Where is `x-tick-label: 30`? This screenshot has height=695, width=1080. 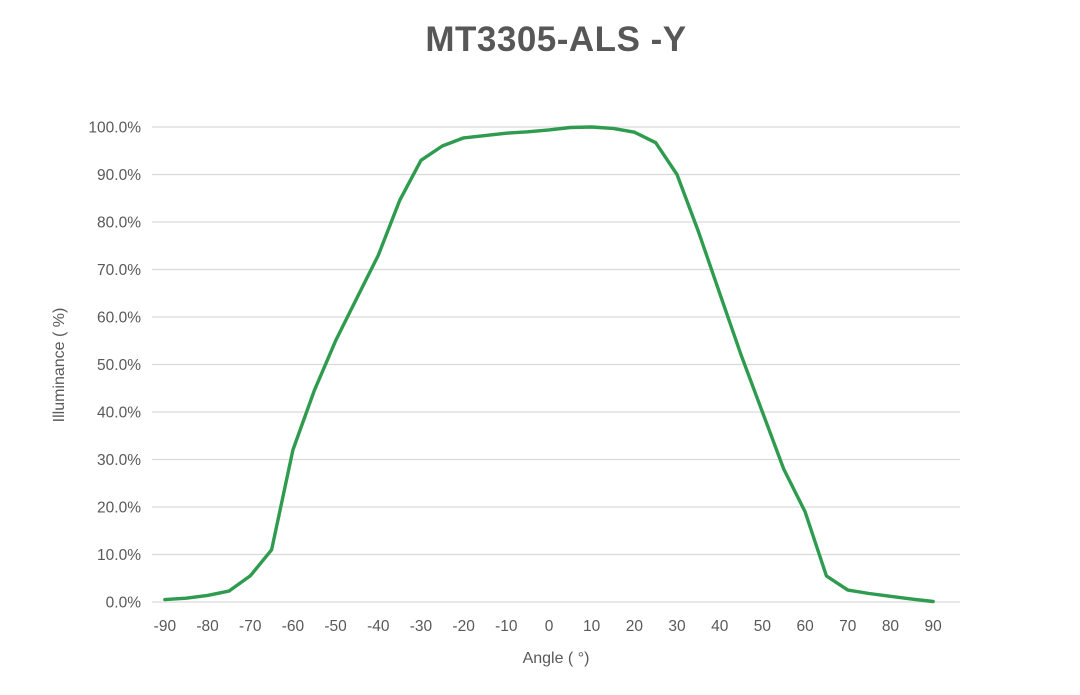 x-tick-label: 30 is located at coordinates (677, 626).